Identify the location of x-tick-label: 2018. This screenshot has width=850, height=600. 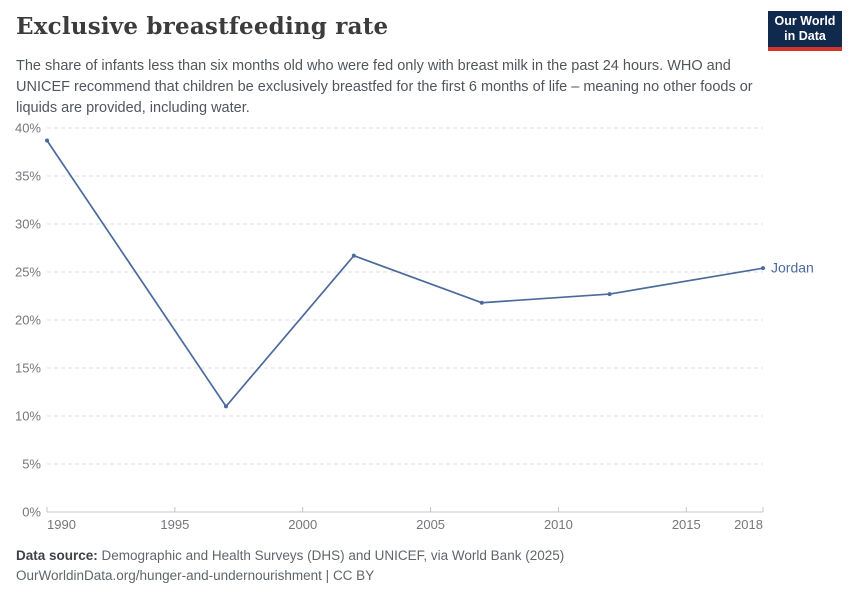
(748, 524).